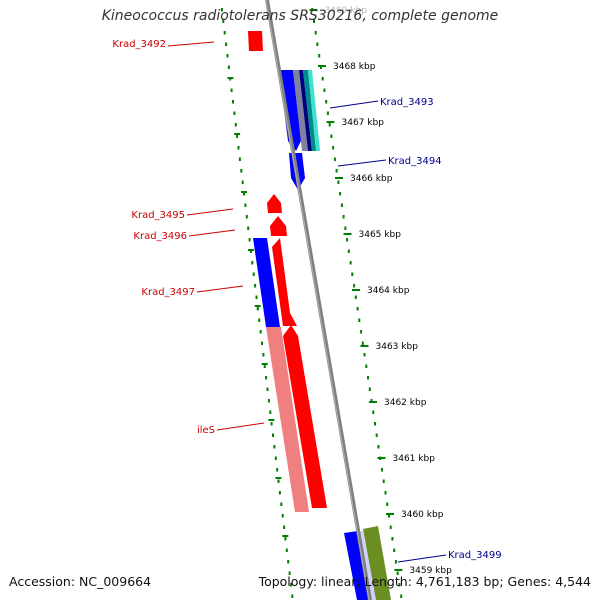 This screenshot has height=600, width=600. What do you see at coordinates (160, 236) in the screenshot?
I see `gene-label-krad-3496: Krad_3496` at bounding box center [160, 236].